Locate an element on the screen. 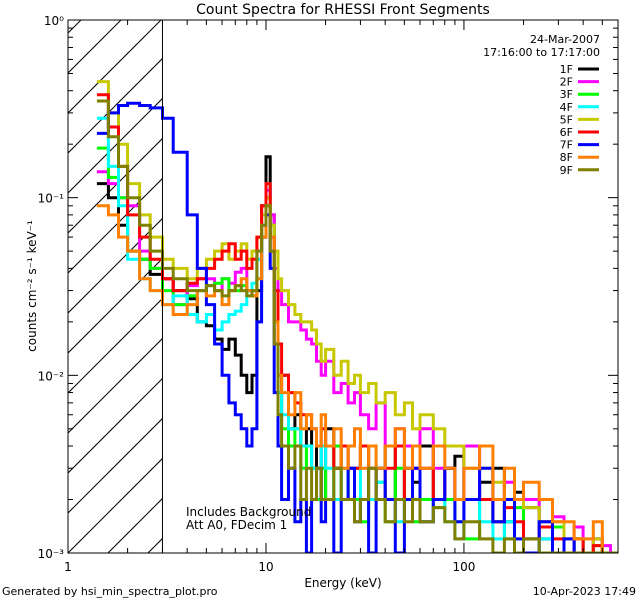  y-axis-label: counts cm⁻² s⁻¹ keV⁻¹ is located at coordinates (32, 286).